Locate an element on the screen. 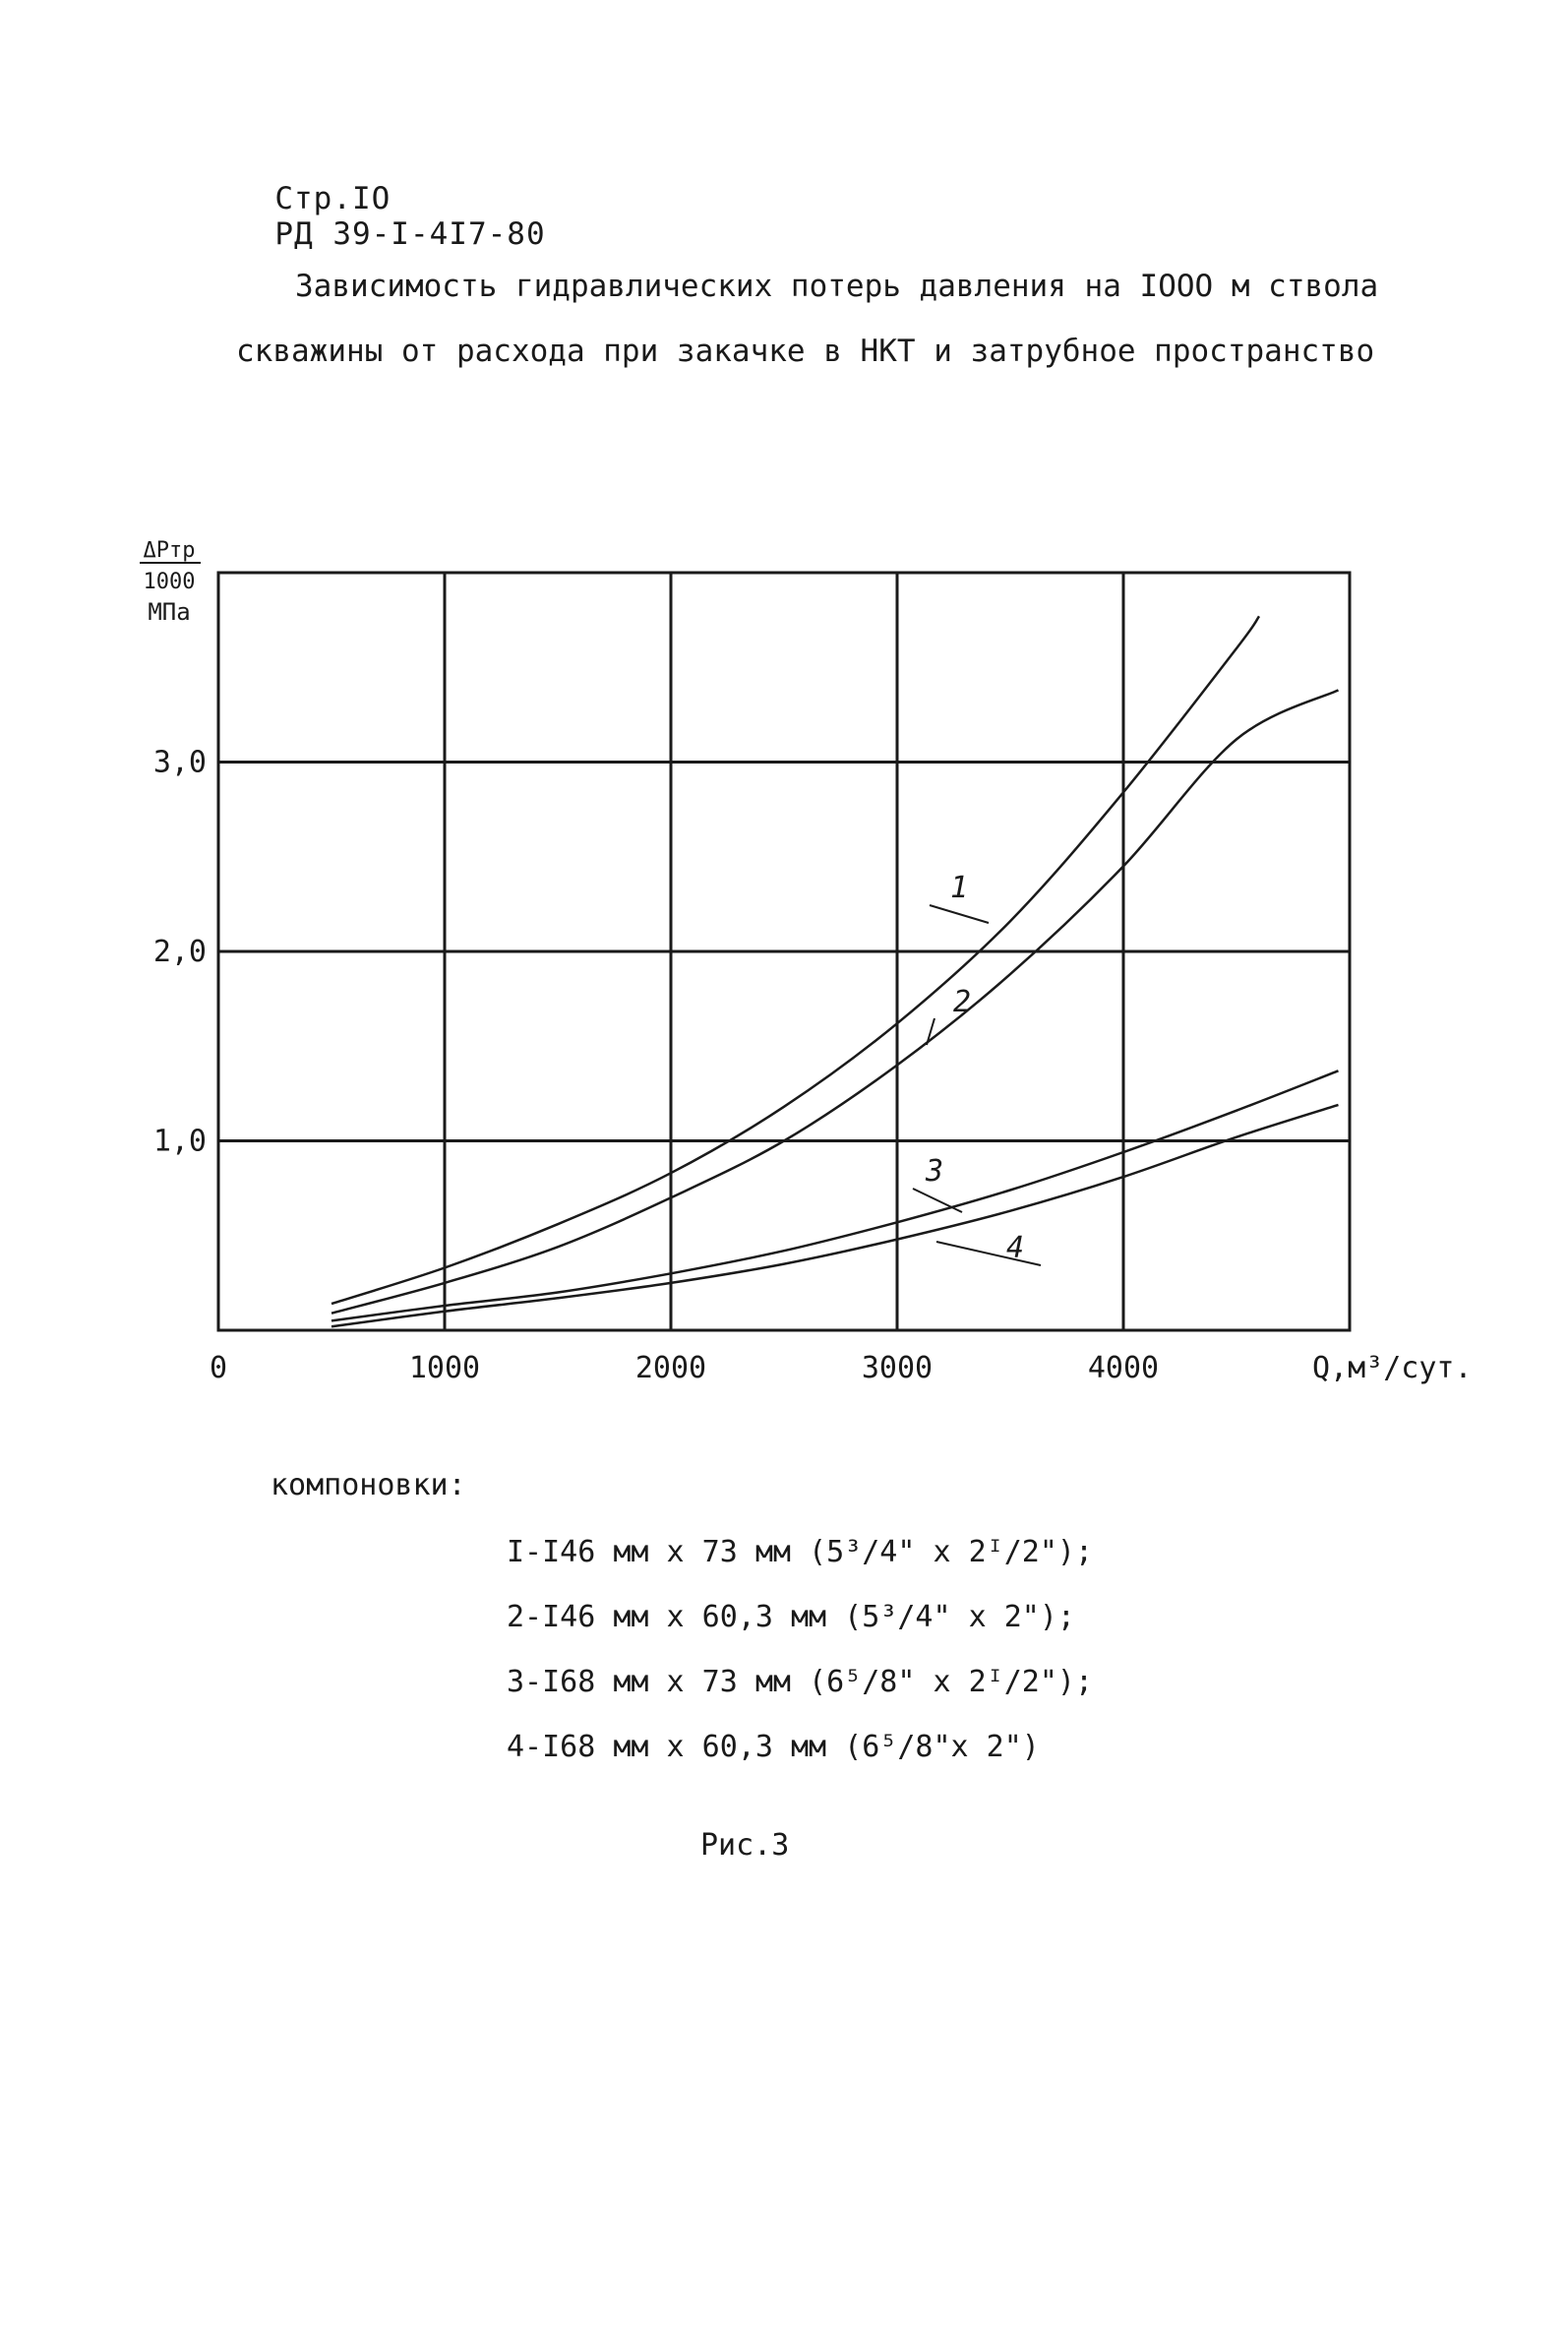  y-axis-label-top: ΔРтр is located at coordinates (170, 550).